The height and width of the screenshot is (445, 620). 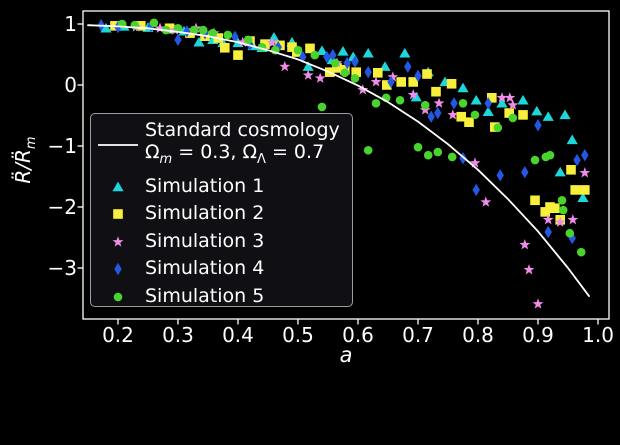 I want to click on standard-cosmology-line-icon, so click(x=118, y=144).